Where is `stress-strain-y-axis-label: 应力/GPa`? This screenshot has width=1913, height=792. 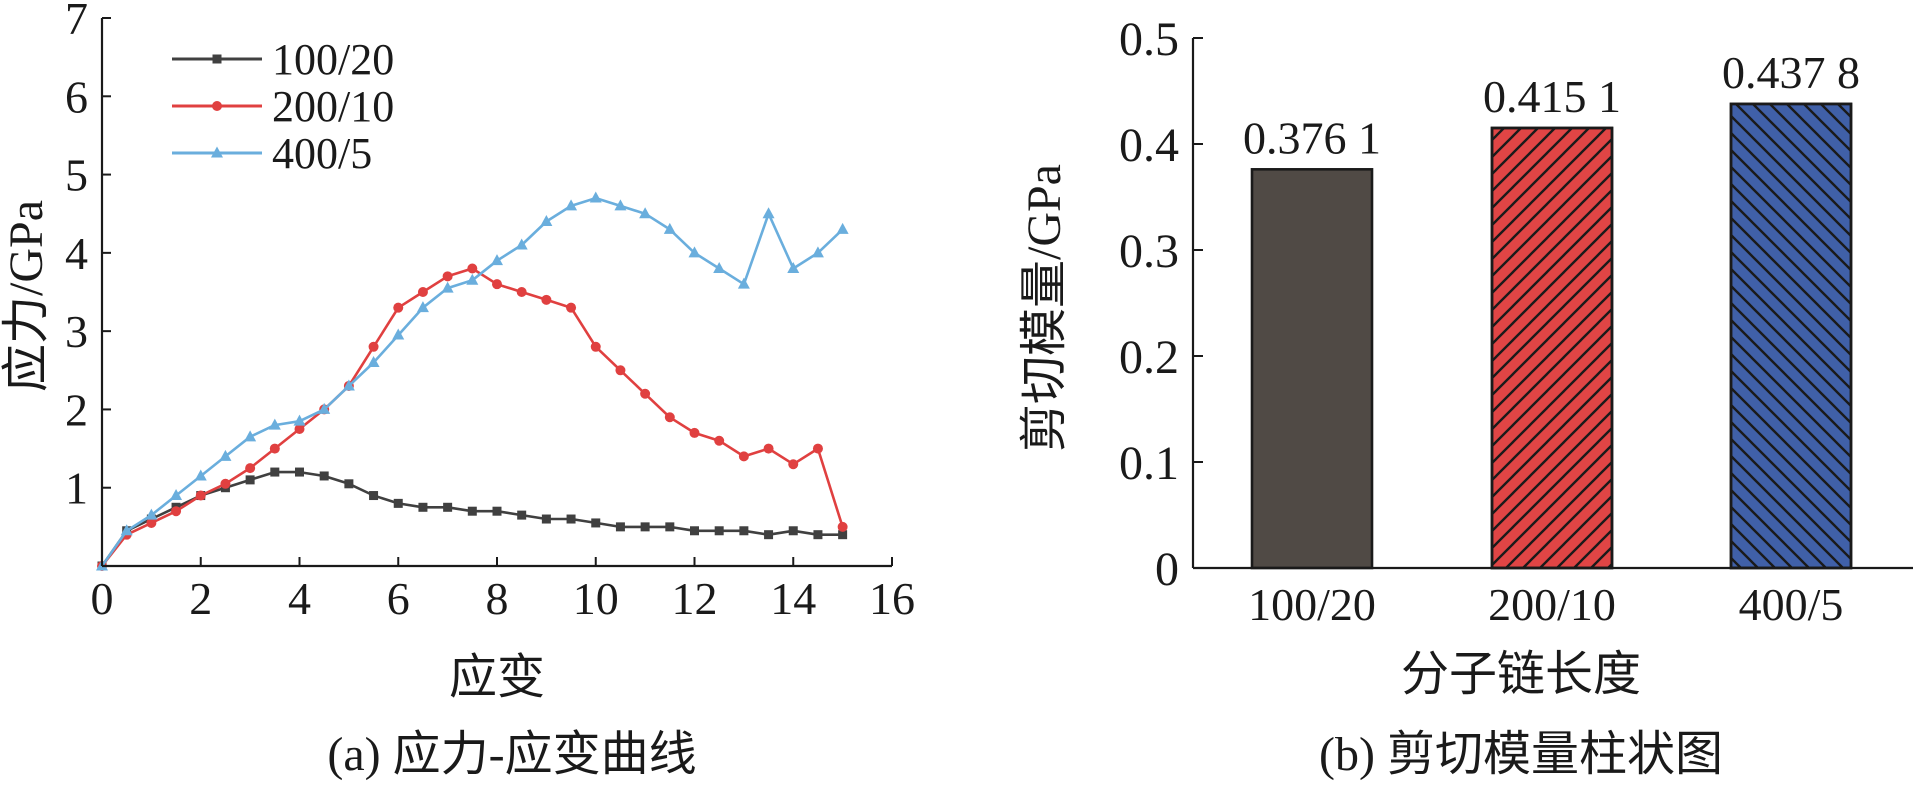
stress-strain-y-axis-label: 应力/GPa is located at coordinates (26, 296).